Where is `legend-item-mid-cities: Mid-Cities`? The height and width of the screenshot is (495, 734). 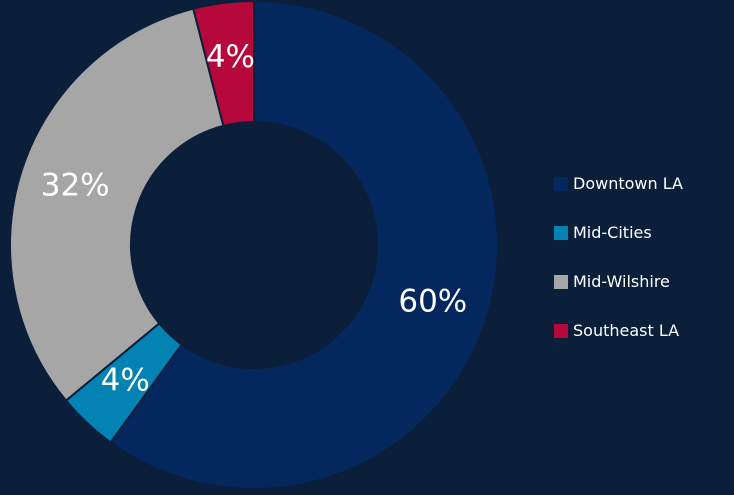 legend-item-mid-cities: Mid-Cities is located at coordinates (644, 232).